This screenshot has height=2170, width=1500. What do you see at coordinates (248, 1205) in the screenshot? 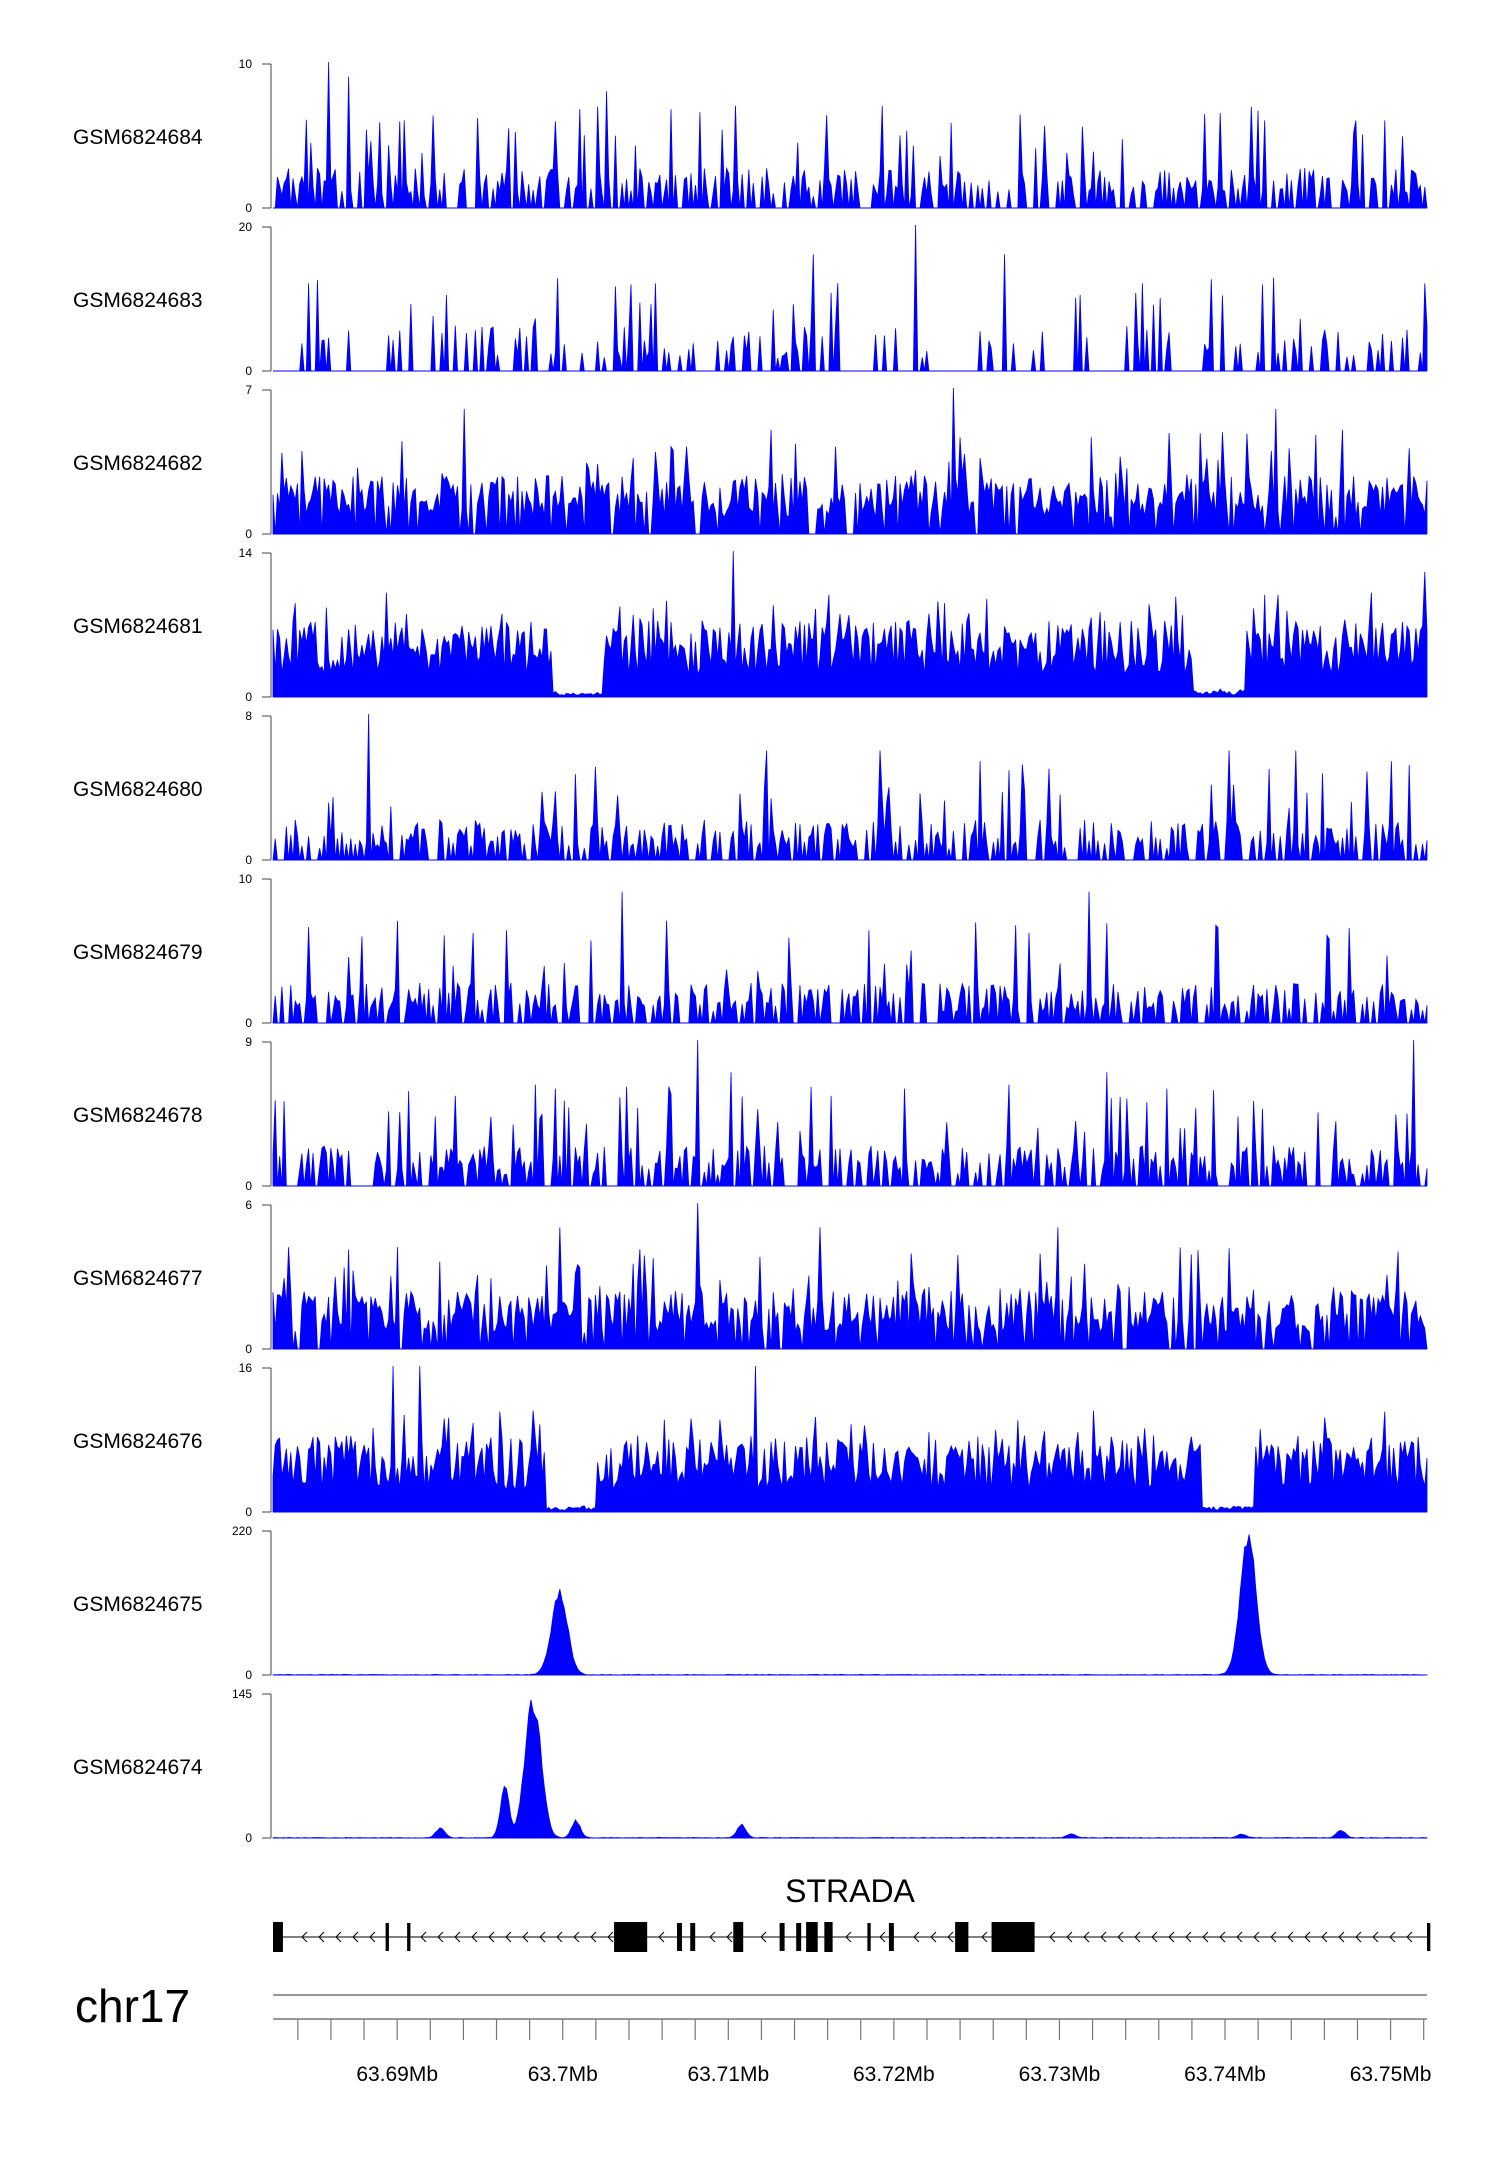
I see `y-max-label: 6` at bounding box center [248, 1205].